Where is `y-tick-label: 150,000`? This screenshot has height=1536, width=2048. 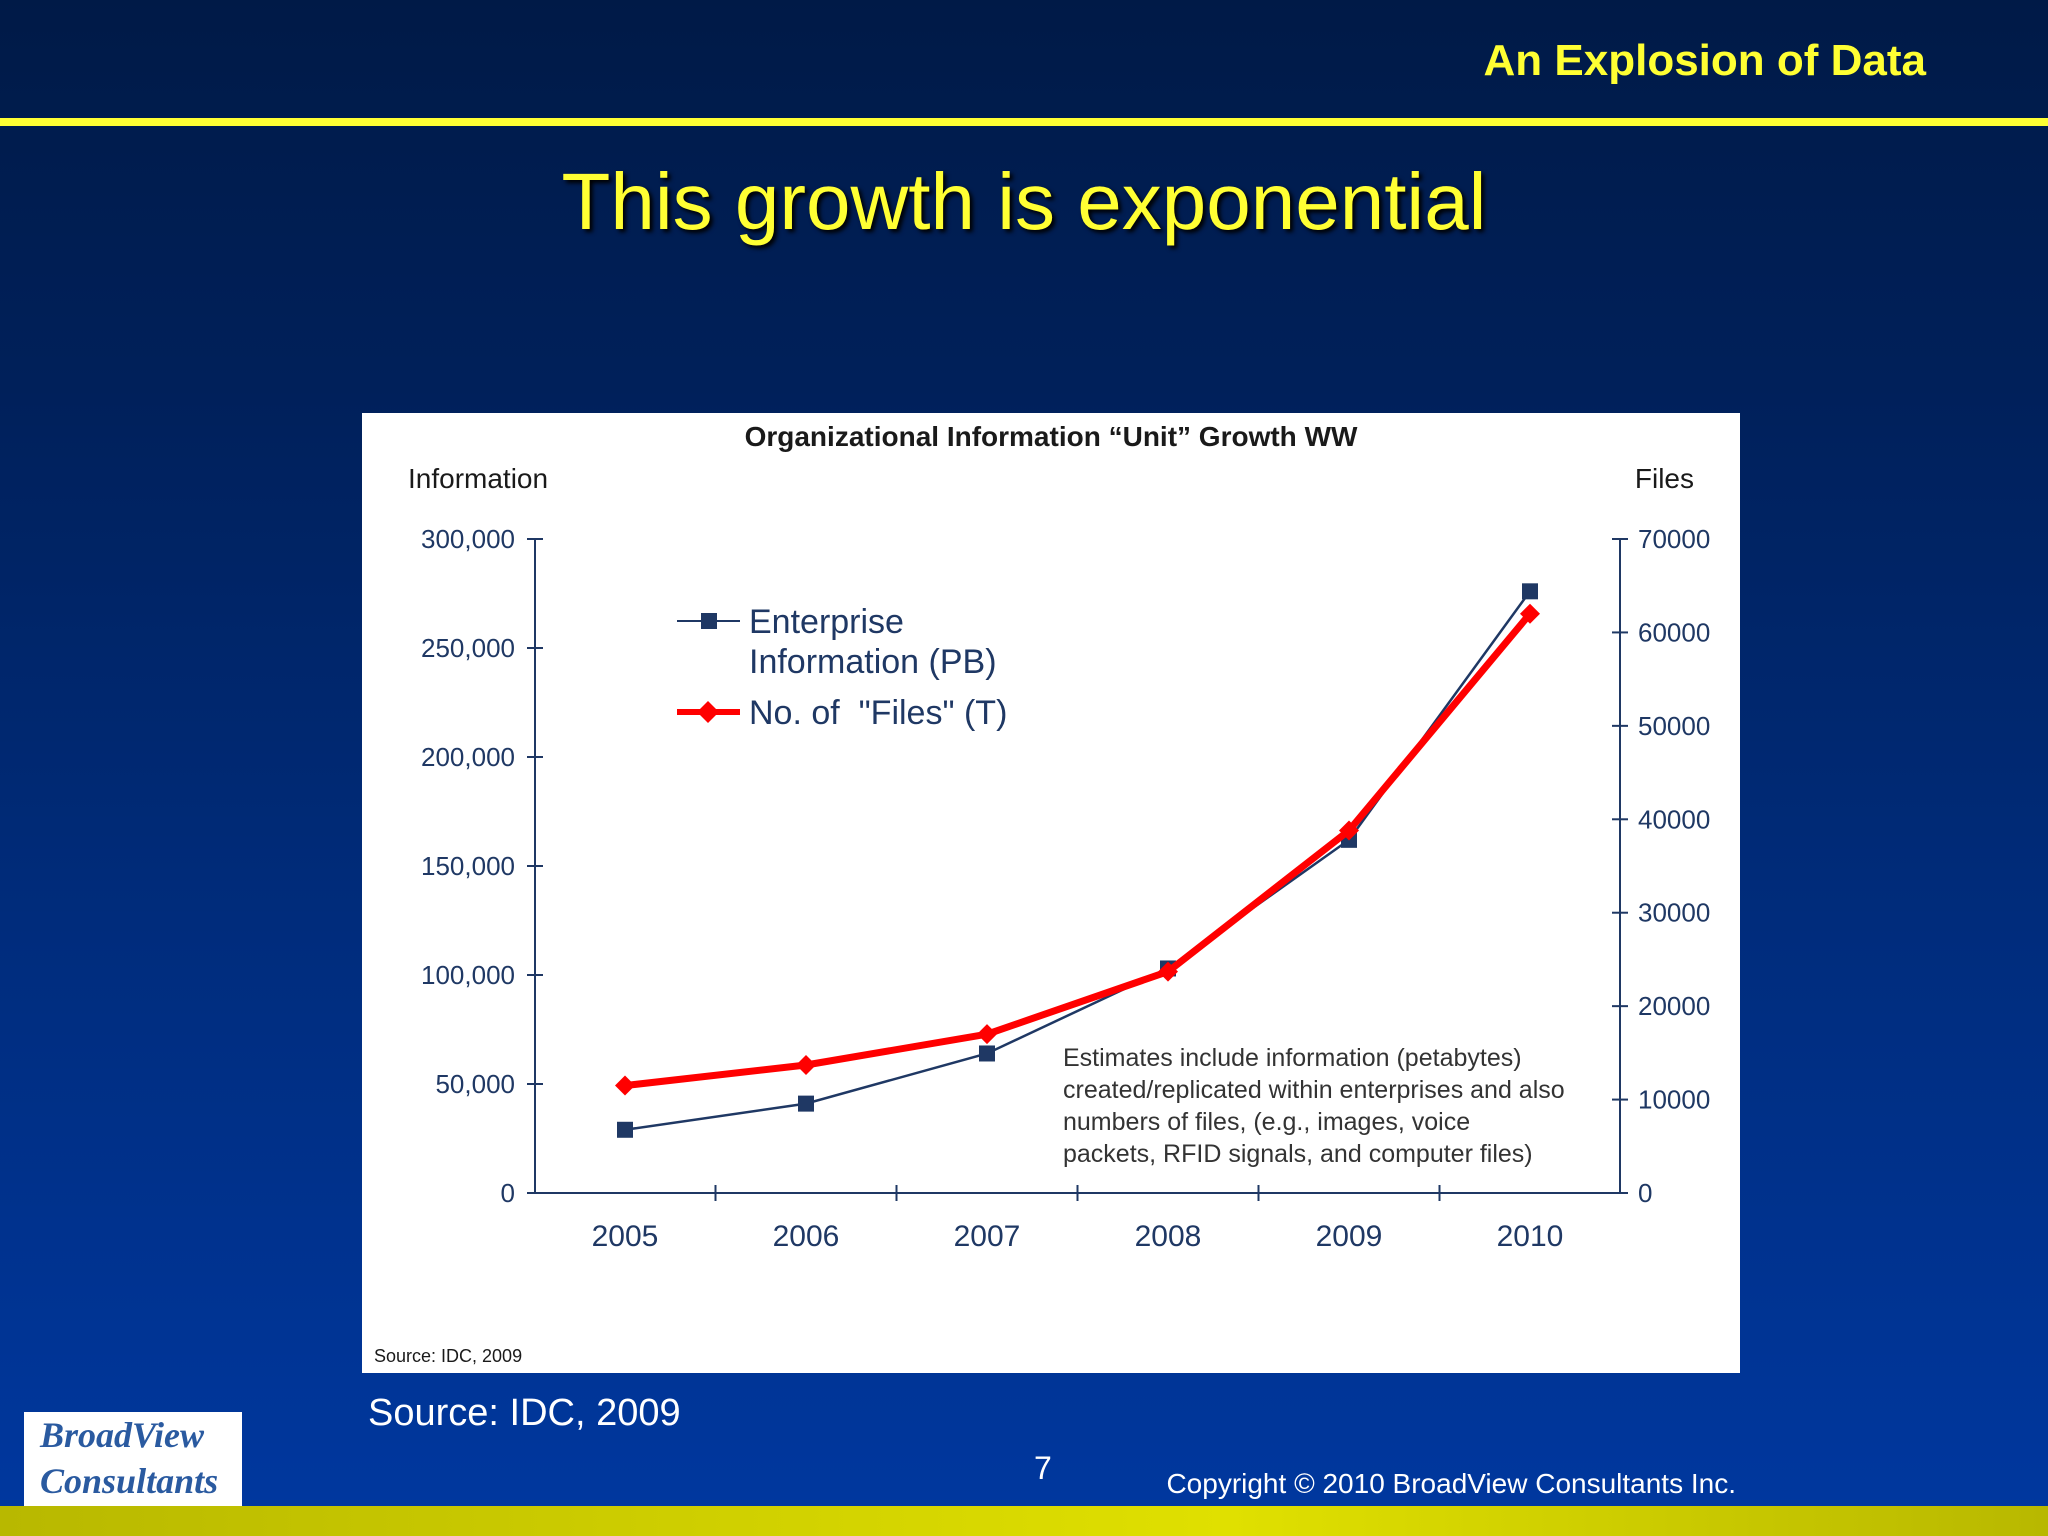 y-tick-label: 150,000 is located at coordinates (468, 866).